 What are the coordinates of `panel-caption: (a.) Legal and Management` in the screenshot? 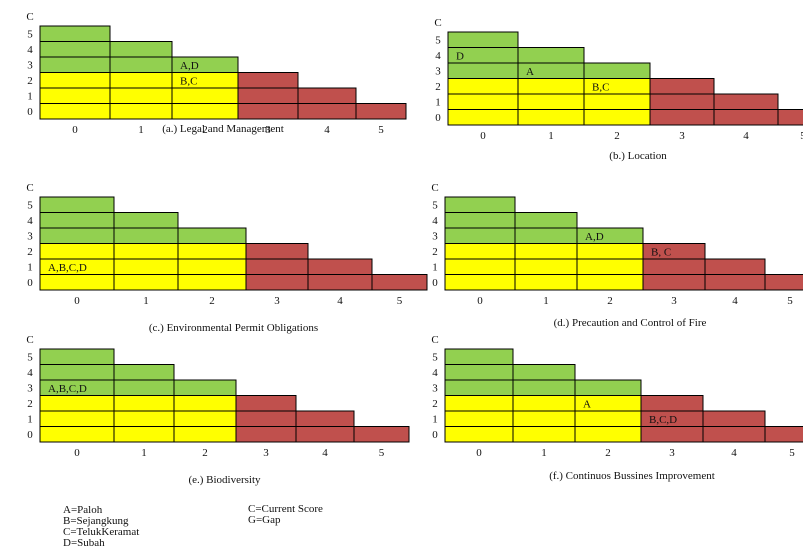 It's located at (223, 129).